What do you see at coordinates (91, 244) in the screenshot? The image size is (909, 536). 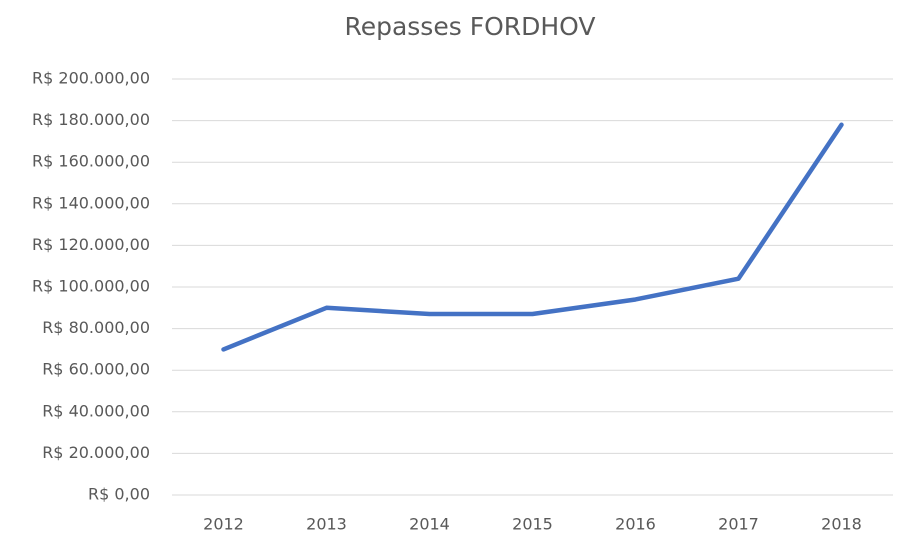 I see `y-tick-label: R$ 120.000,00` at bounding box center [91, 244].